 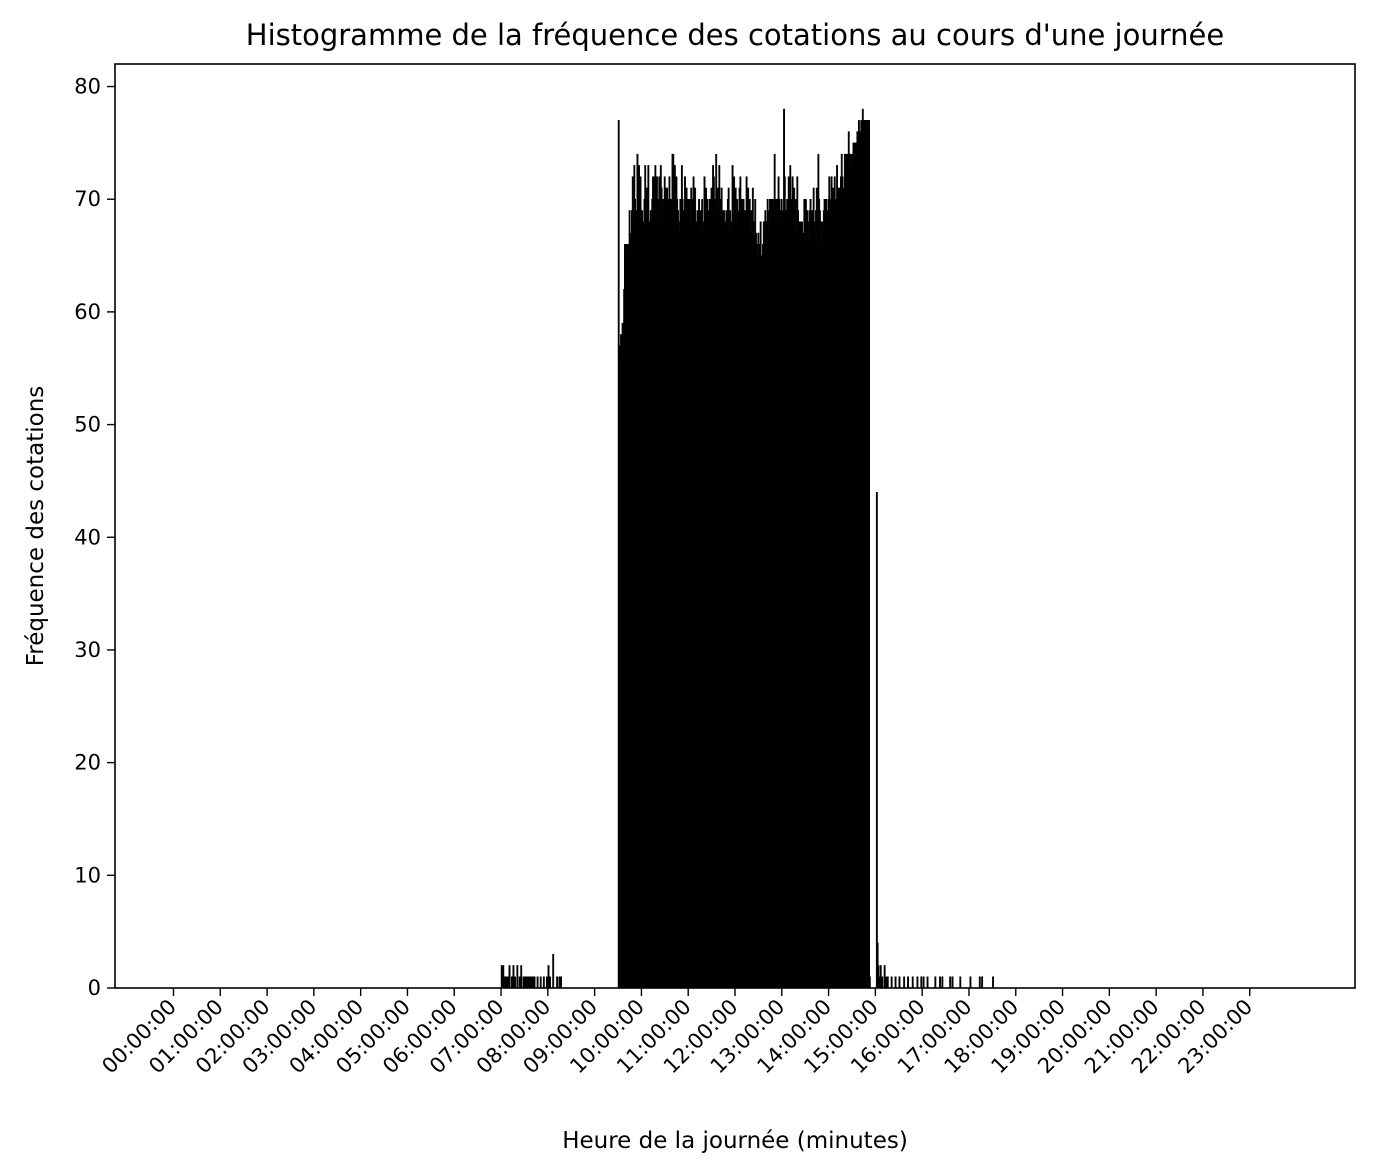 I want to click on y-tick-label: 20, so click(x=87, y=763).